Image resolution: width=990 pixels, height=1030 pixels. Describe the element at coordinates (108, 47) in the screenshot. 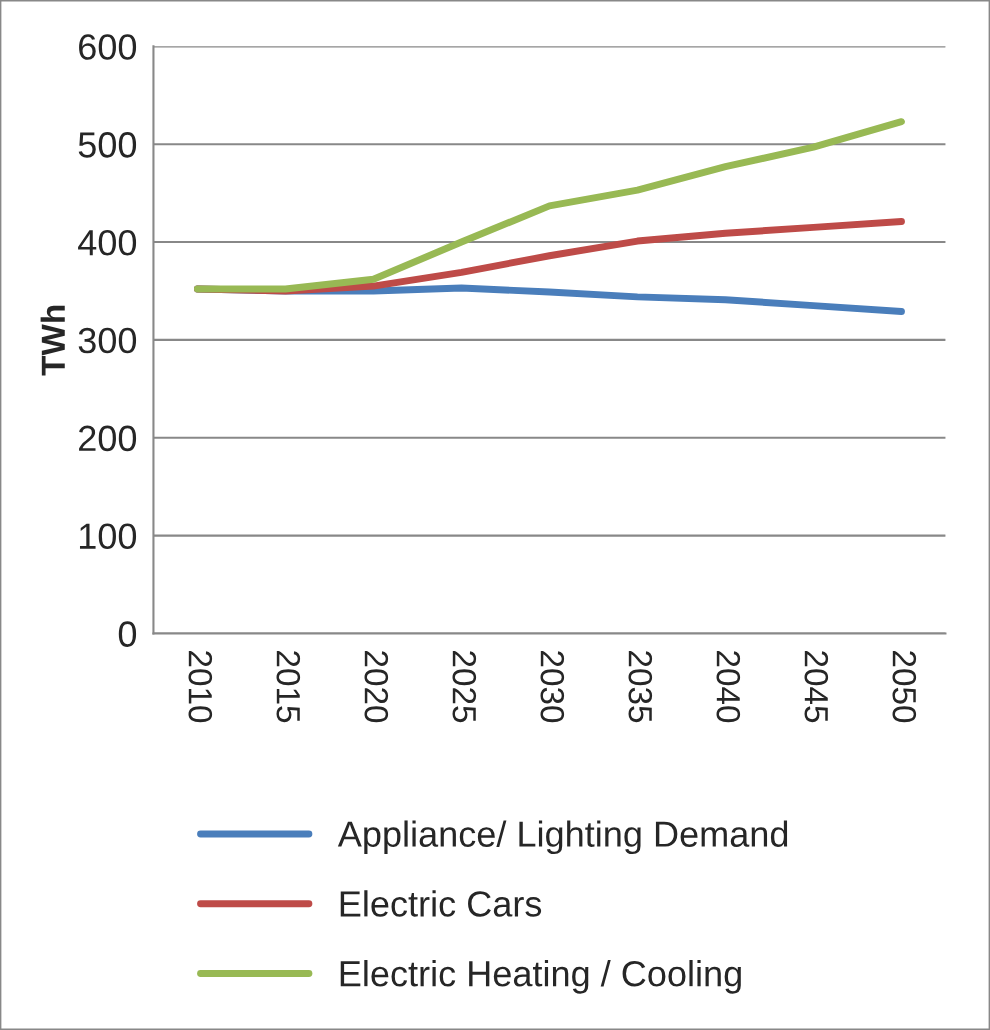

I see `y-tick-label: 600` at that location.